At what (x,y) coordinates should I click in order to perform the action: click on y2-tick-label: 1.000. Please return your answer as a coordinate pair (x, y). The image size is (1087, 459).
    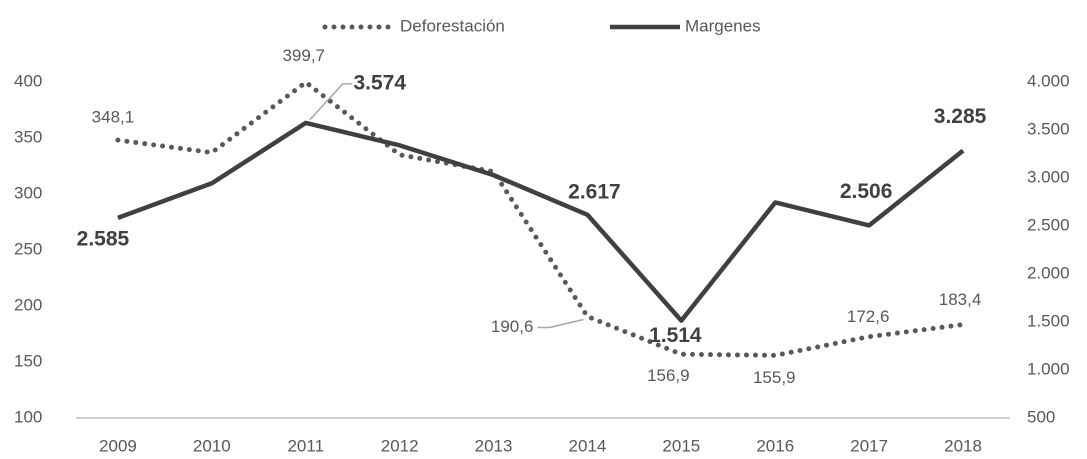
    Looking at the image, I should click on (1048, 368).